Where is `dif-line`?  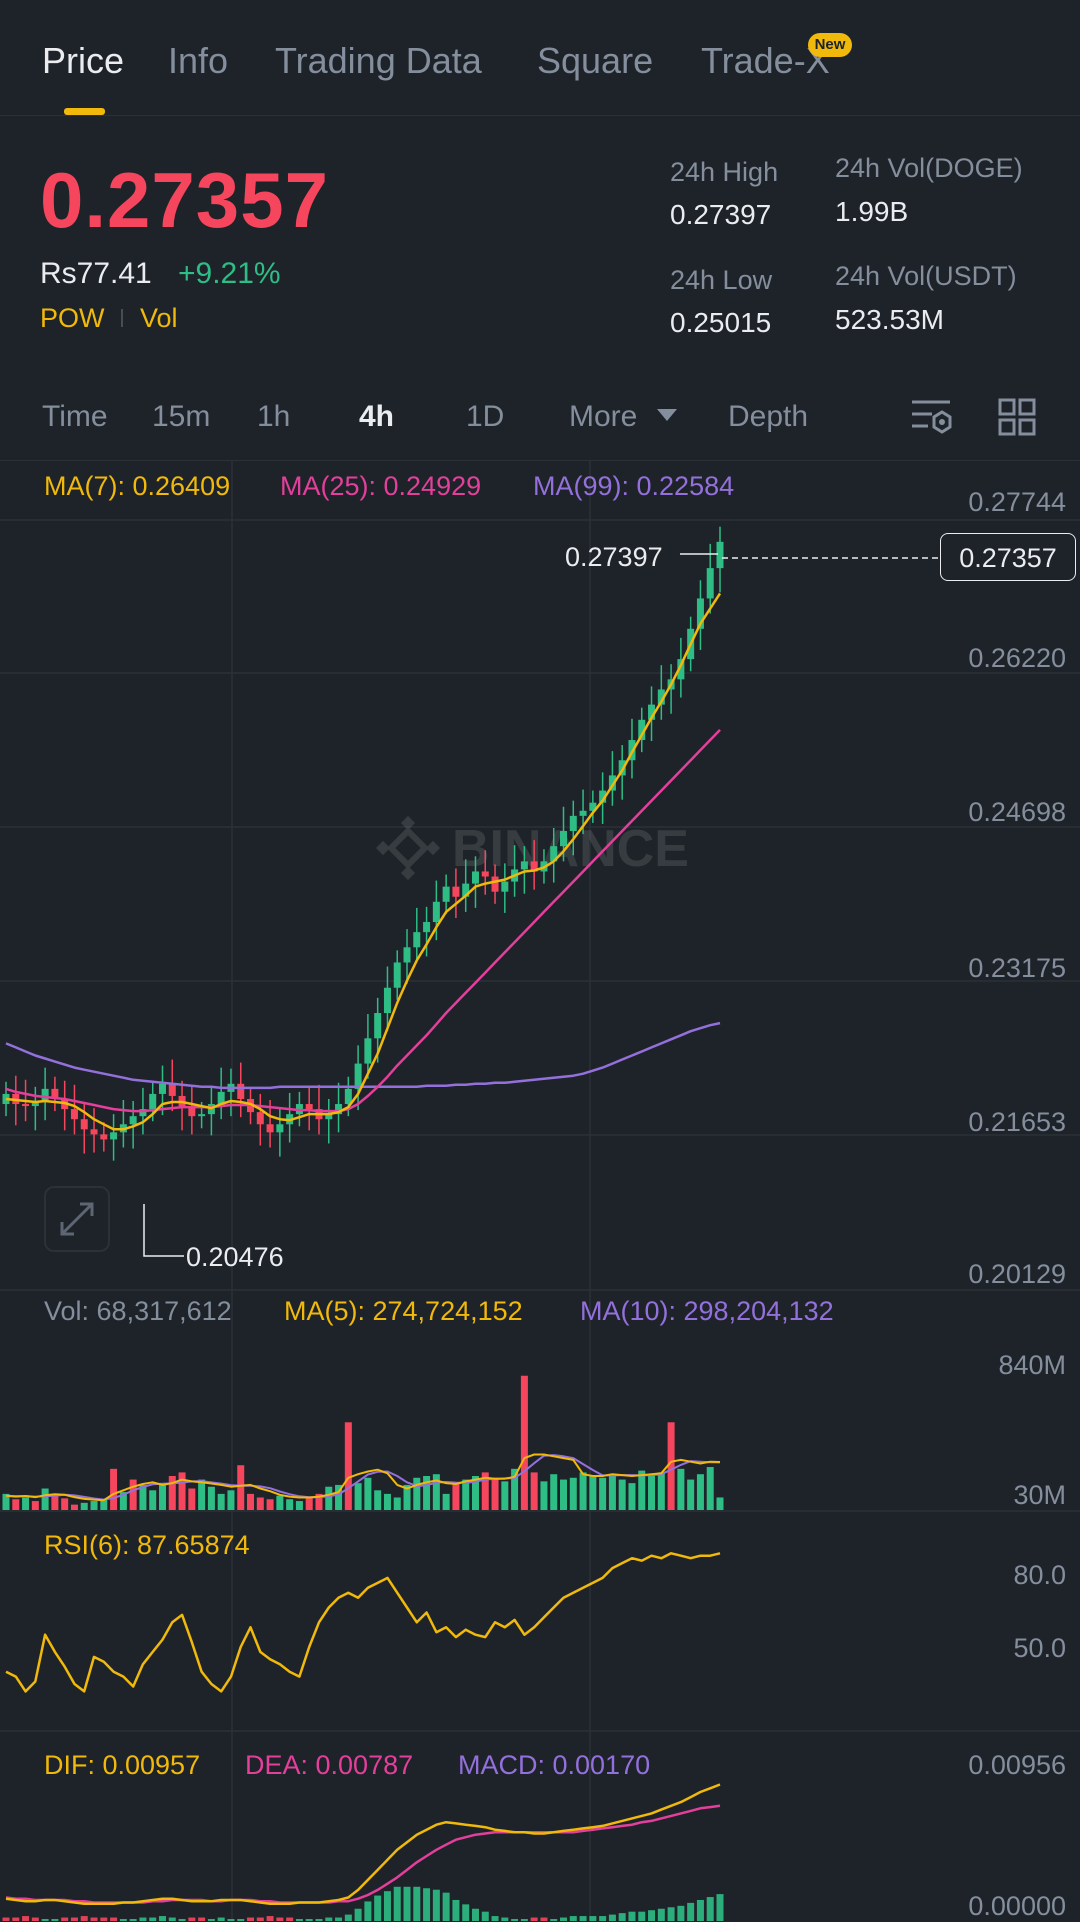
dif-line is located at coordinates (363, 1844).